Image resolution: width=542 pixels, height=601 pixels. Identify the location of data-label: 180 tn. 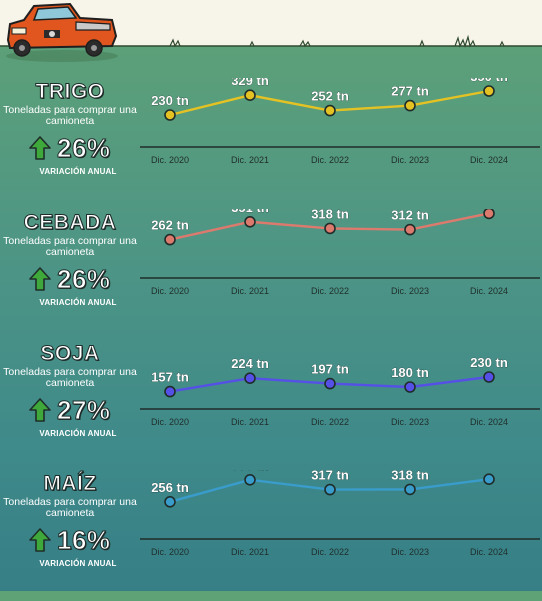
(410, 372).